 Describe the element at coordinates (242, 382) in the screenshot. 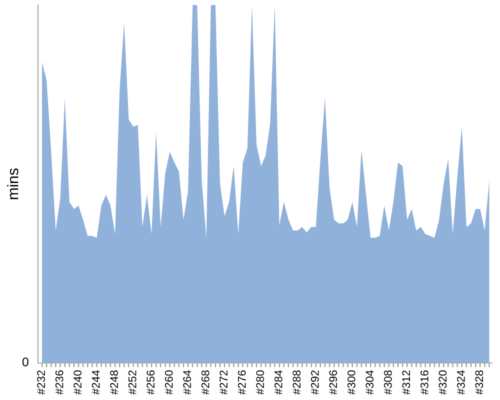

I see `x-tick-label: #276` at that location.